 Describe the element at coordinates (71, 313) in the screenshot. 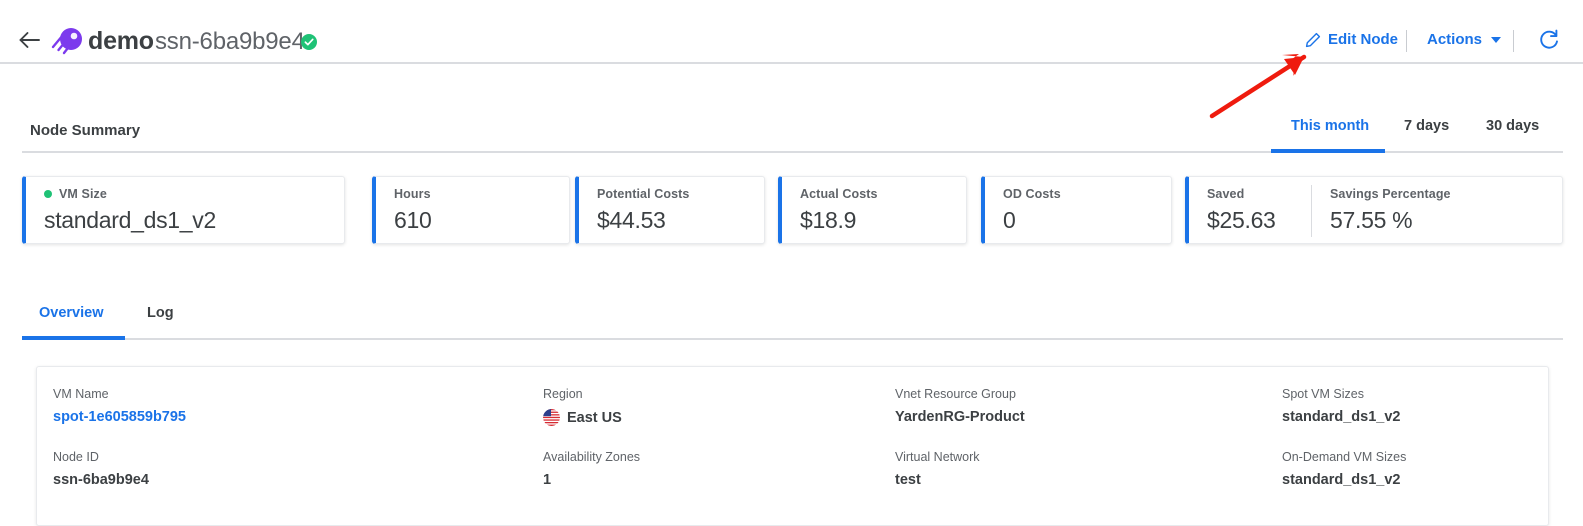

I see `tab-overview: Overview` at that location.